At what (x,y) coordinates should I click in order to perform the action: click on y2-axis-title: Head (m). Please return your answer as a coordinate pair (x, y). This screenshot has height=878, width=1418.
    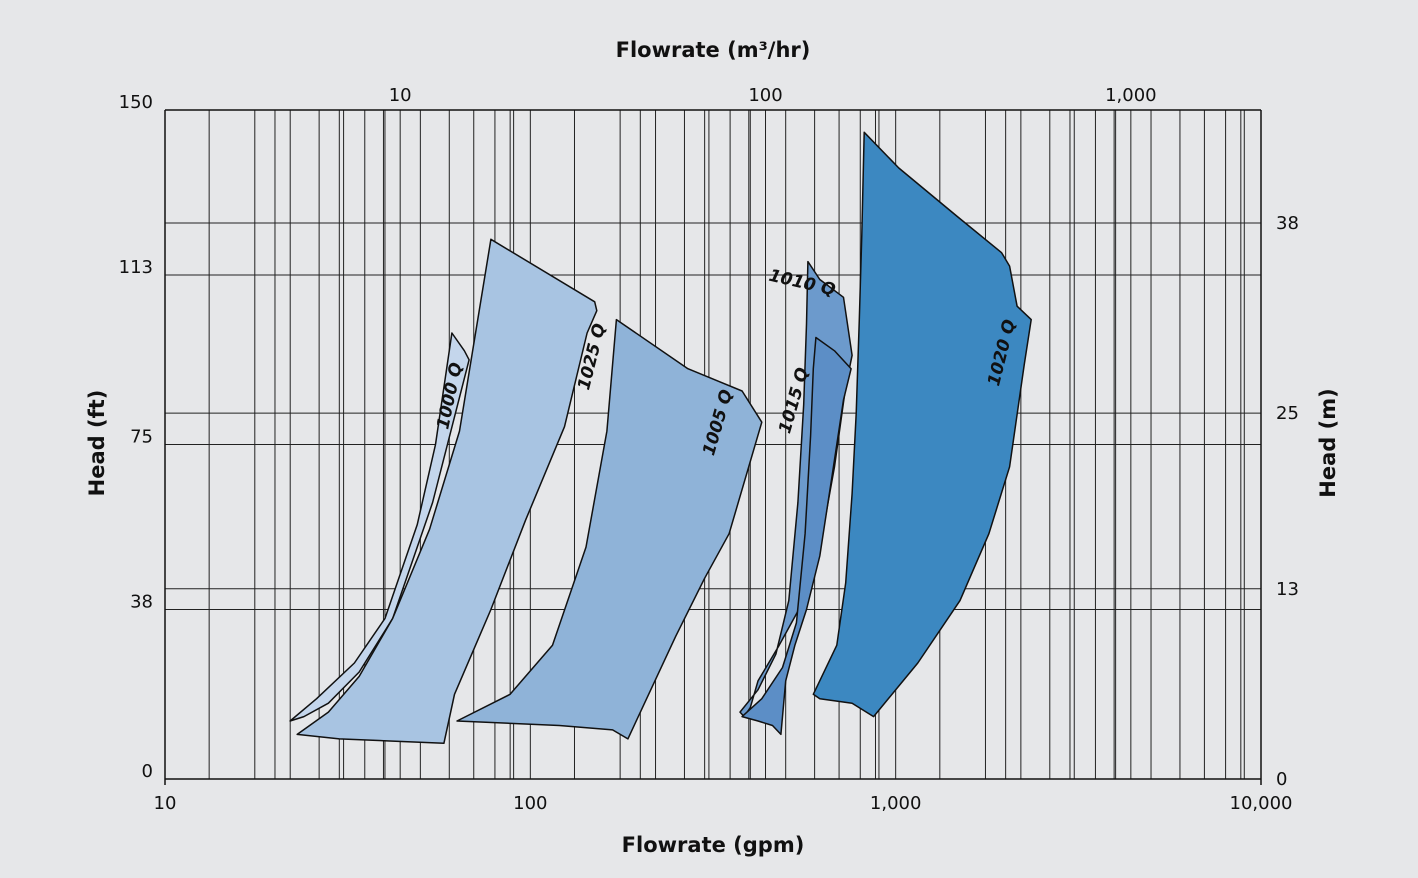
    Looking at the image, I should click on (1328, 442).